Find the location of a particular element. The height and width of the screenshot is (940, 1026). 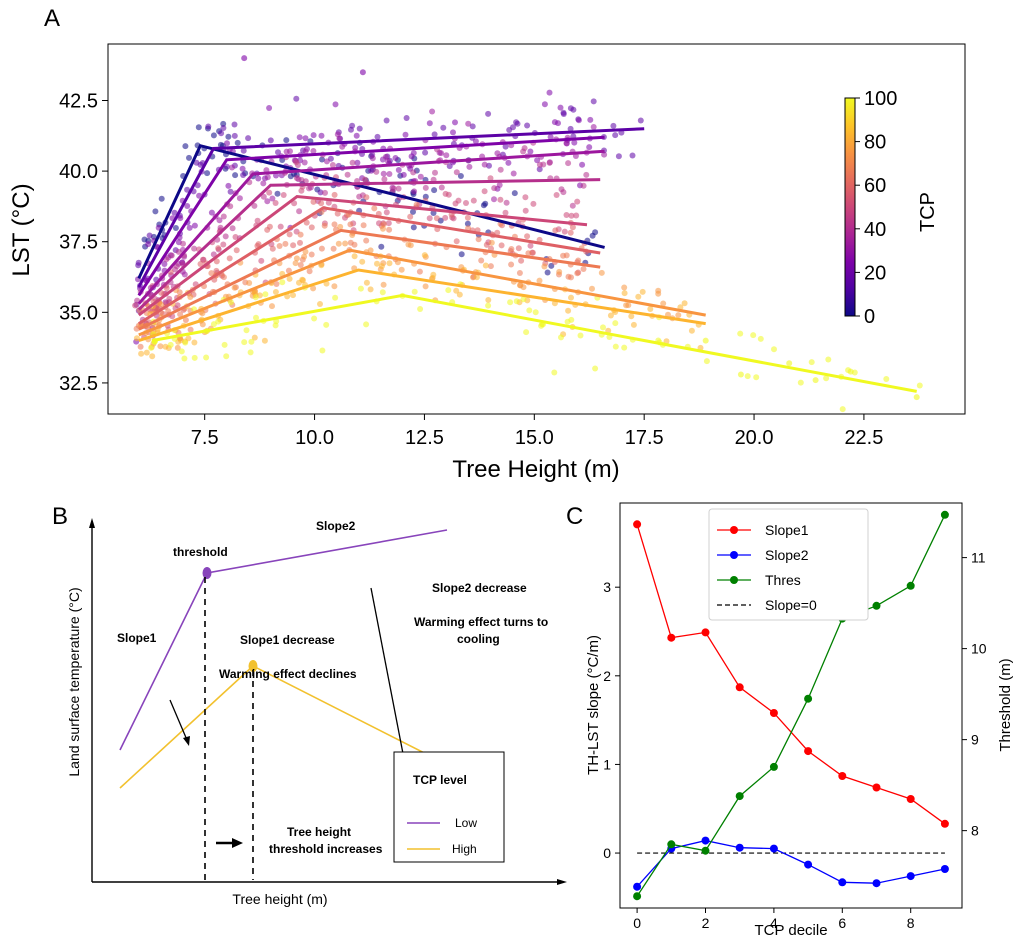

x-tick-label: 6 is located at coordinates (842, 923).